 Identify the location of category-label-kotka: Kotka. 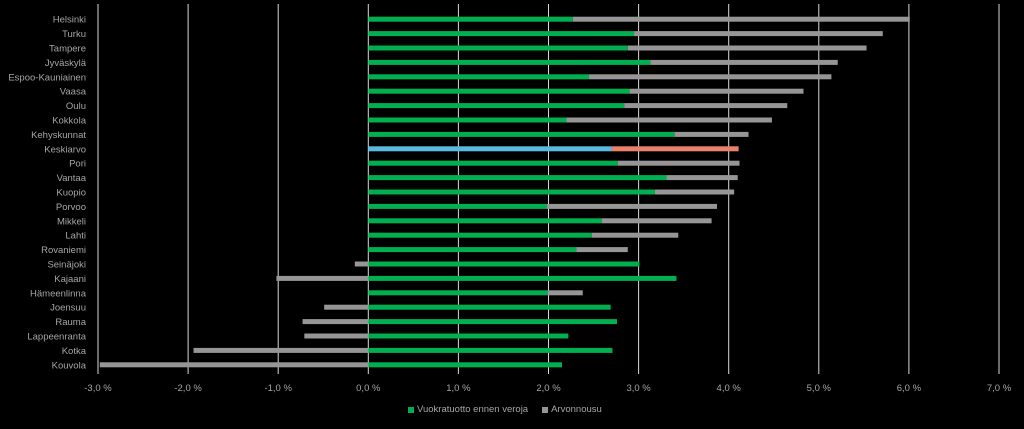
(74, 351).